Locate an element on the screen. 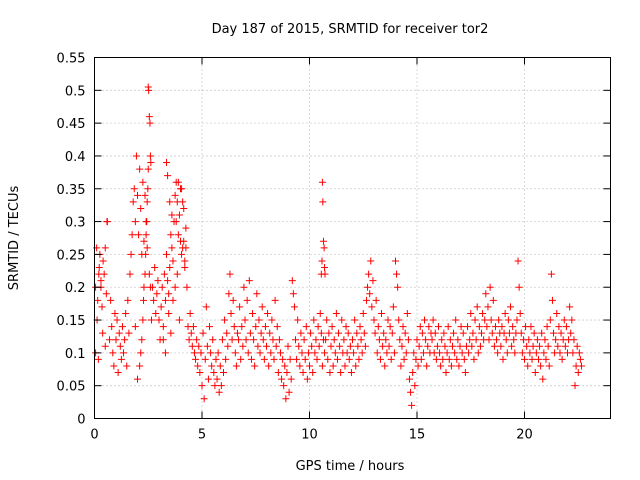  x-tick-label: 20 is located at coordinates (524, 435).